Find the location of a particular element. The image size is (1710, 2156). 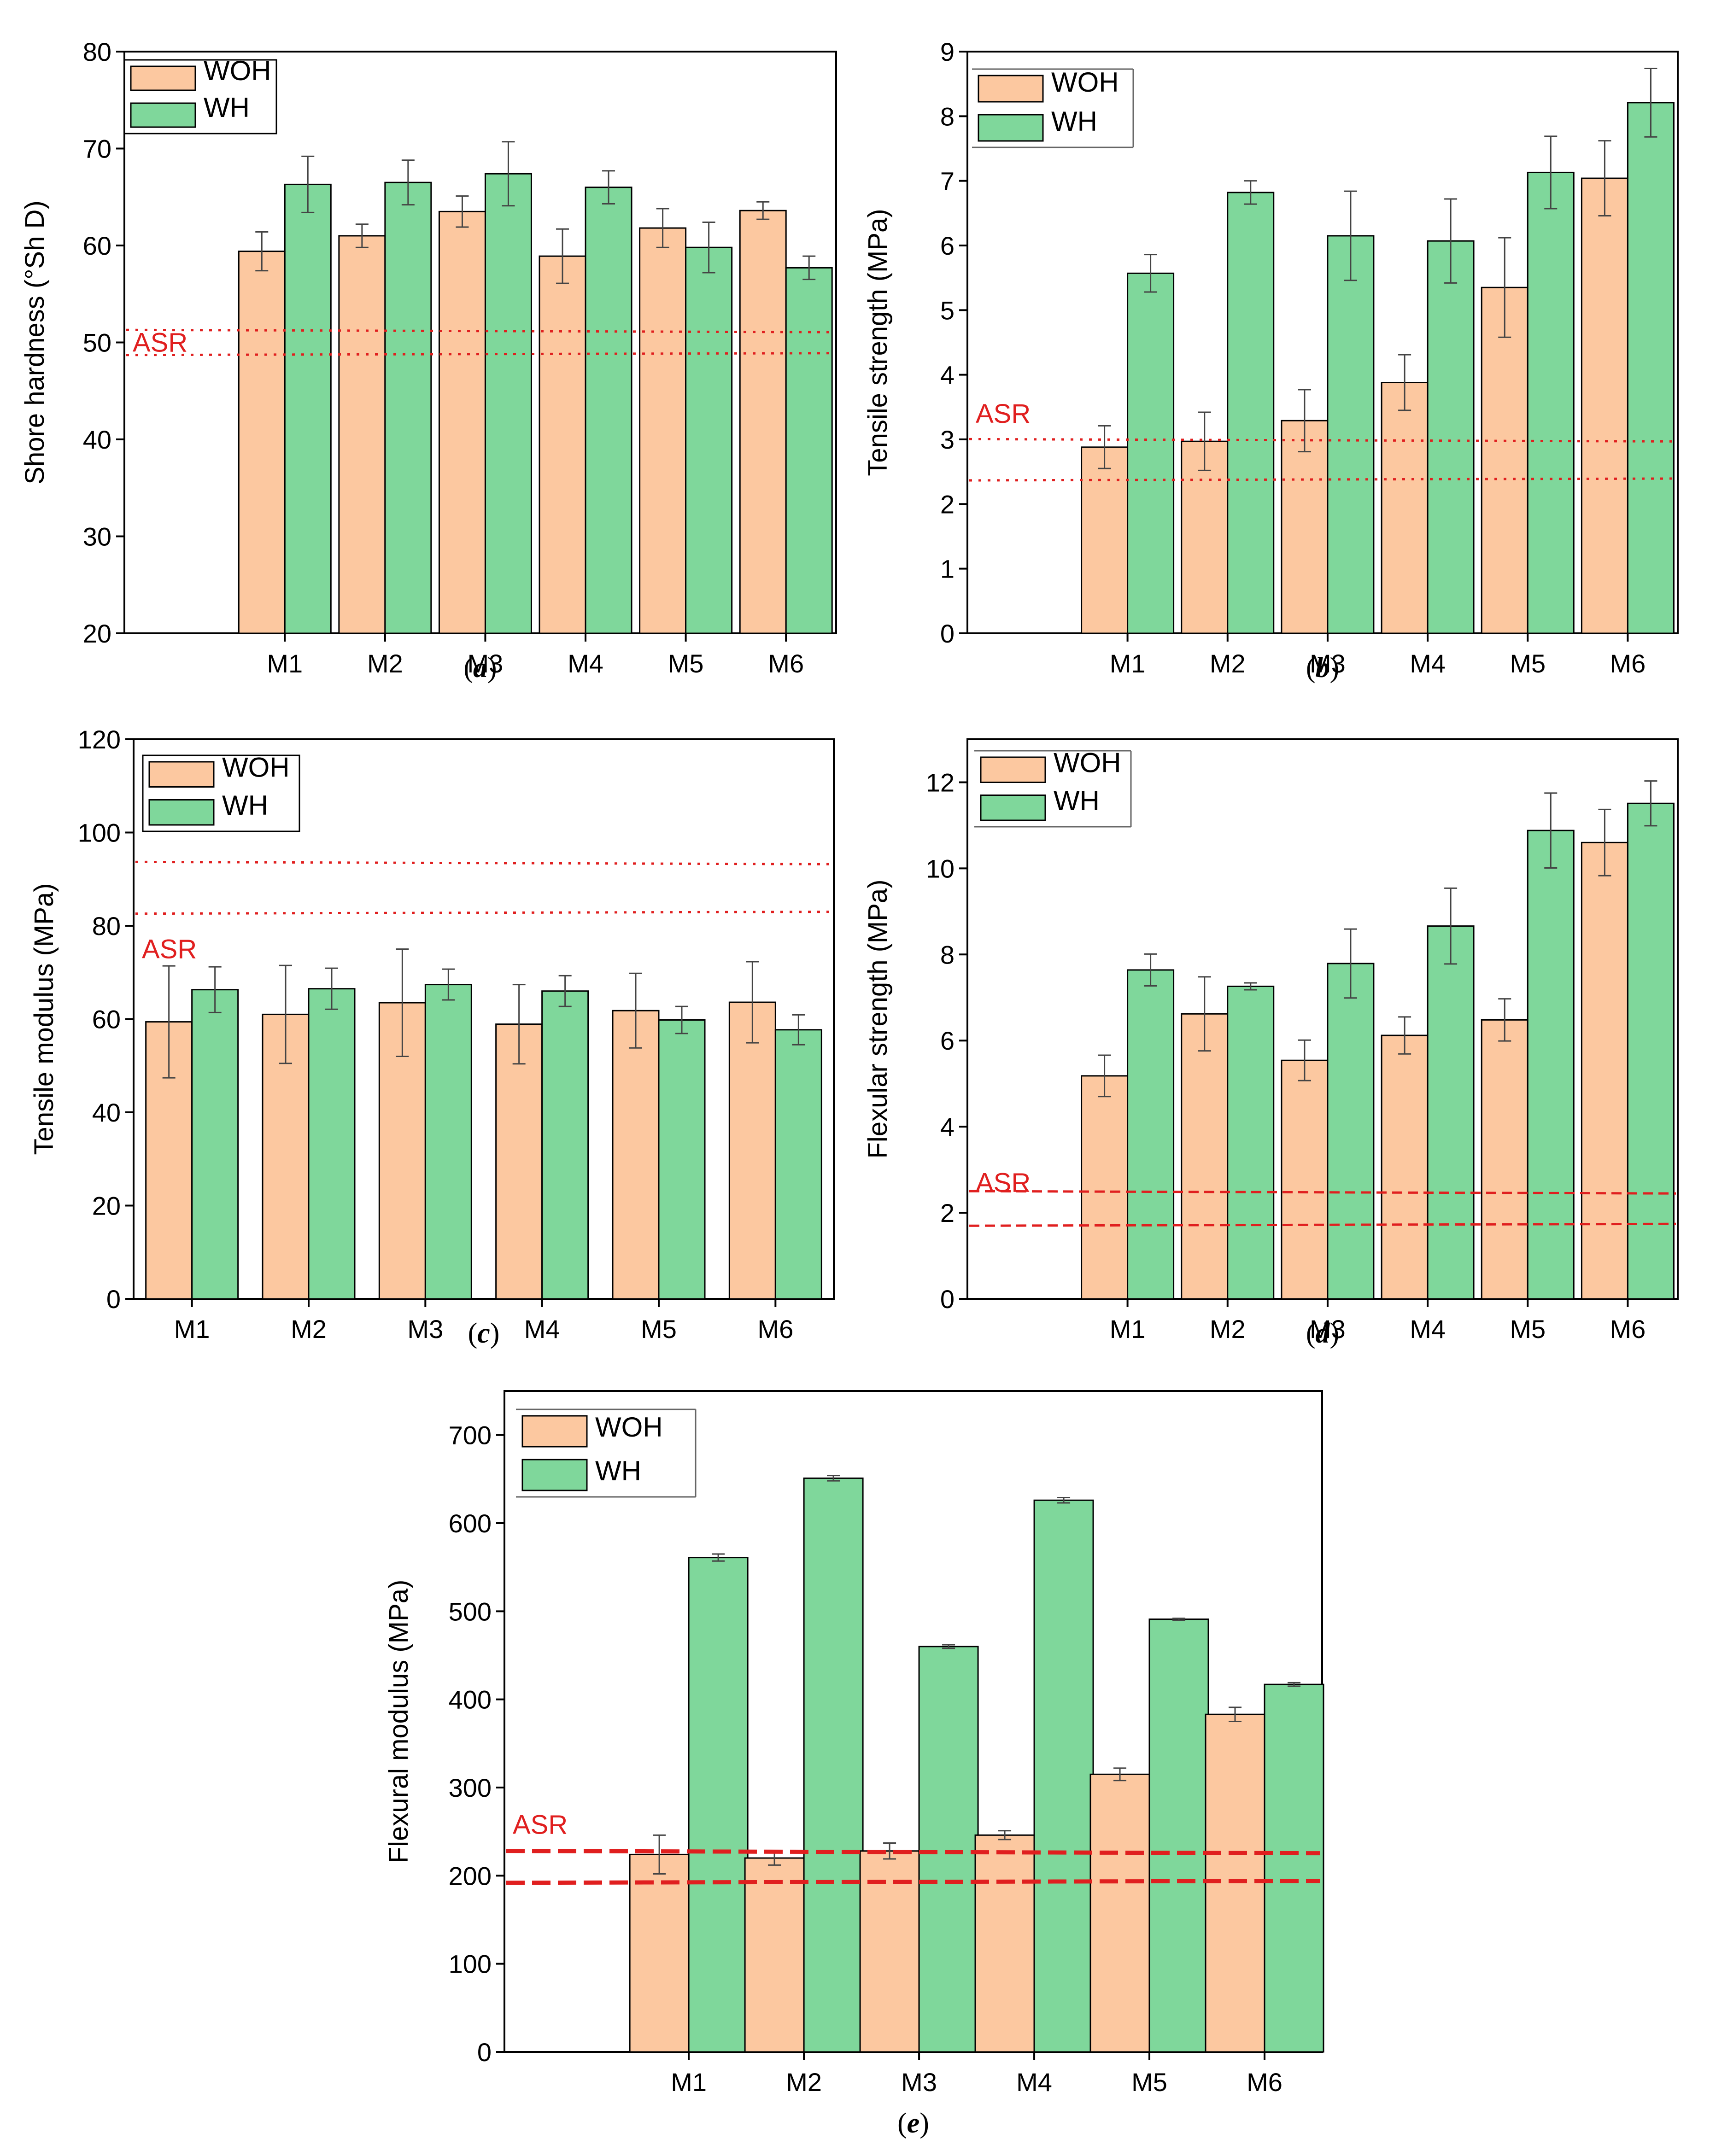

y-tick-label: 60 is located at coordinates (97, 245).